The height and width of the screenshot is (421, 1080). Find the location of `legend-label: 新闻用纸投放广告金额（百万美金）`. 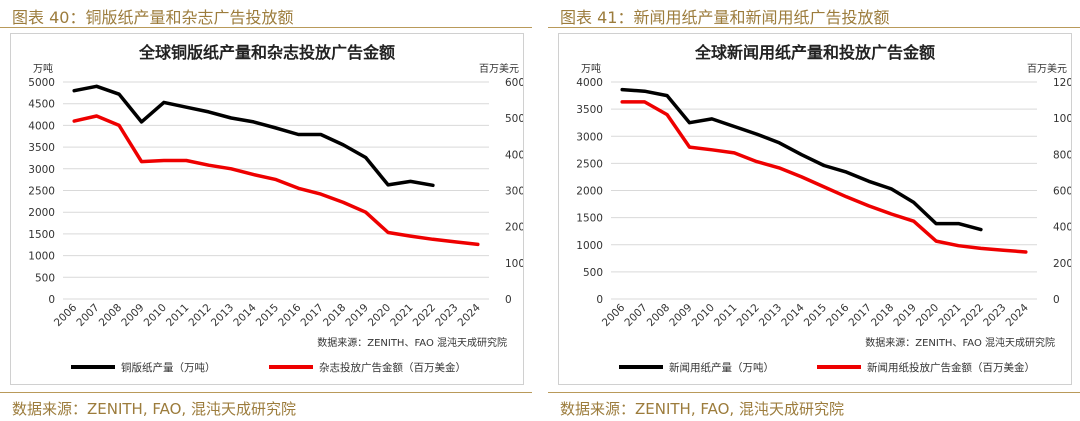

legend-label: 新闻用纸投放广告金额（百万美金） is located at coordinates (951, 367).